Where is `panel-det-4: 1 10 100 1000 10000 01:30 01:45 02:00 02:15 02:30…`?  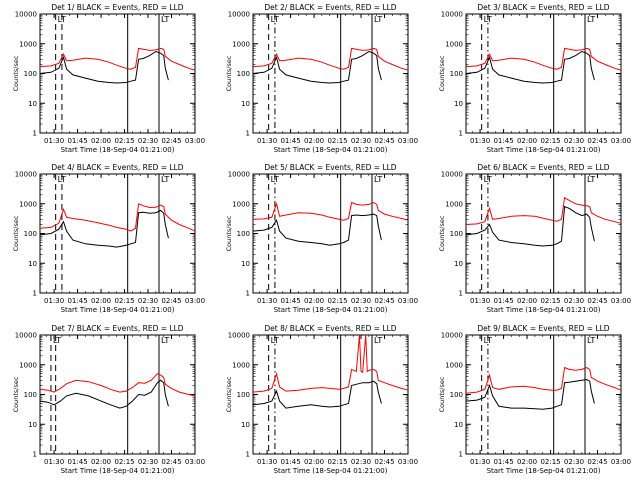 panel-det-4: 1 10 100 1000 10000 01:30 01:45 02:00 02:15 02:30… is located at coordinates (108, 238).